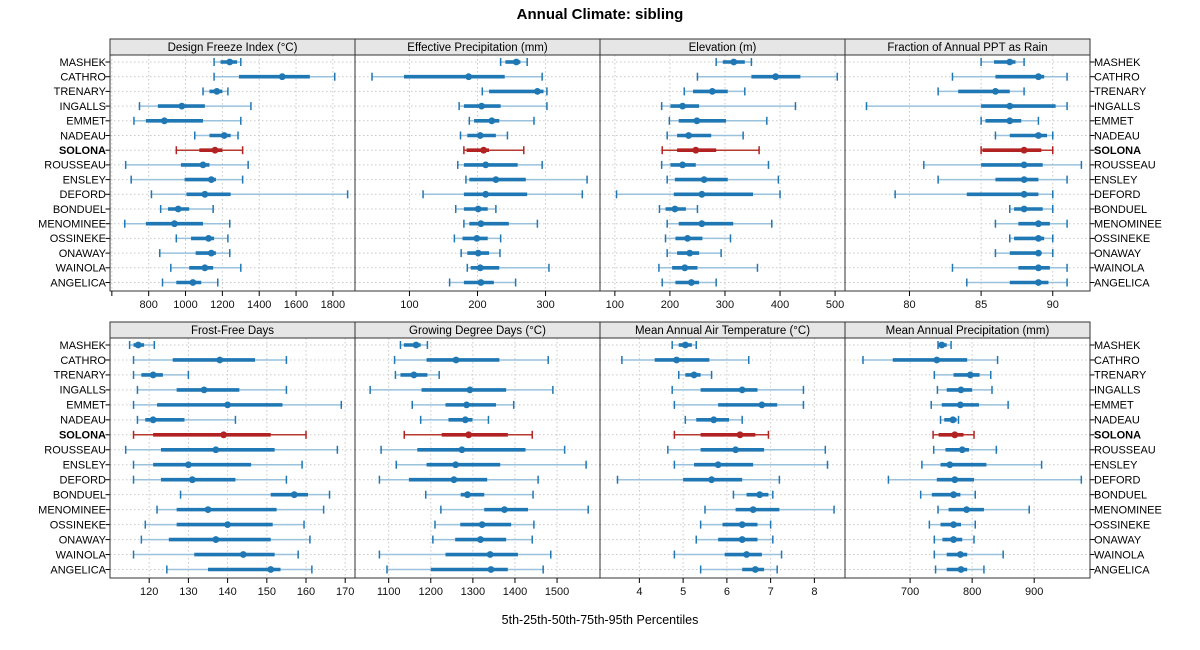 This screenshot has height=650, width=1200. I want to click on site-label-left-trenary: TRENARY, so click(80, 376).